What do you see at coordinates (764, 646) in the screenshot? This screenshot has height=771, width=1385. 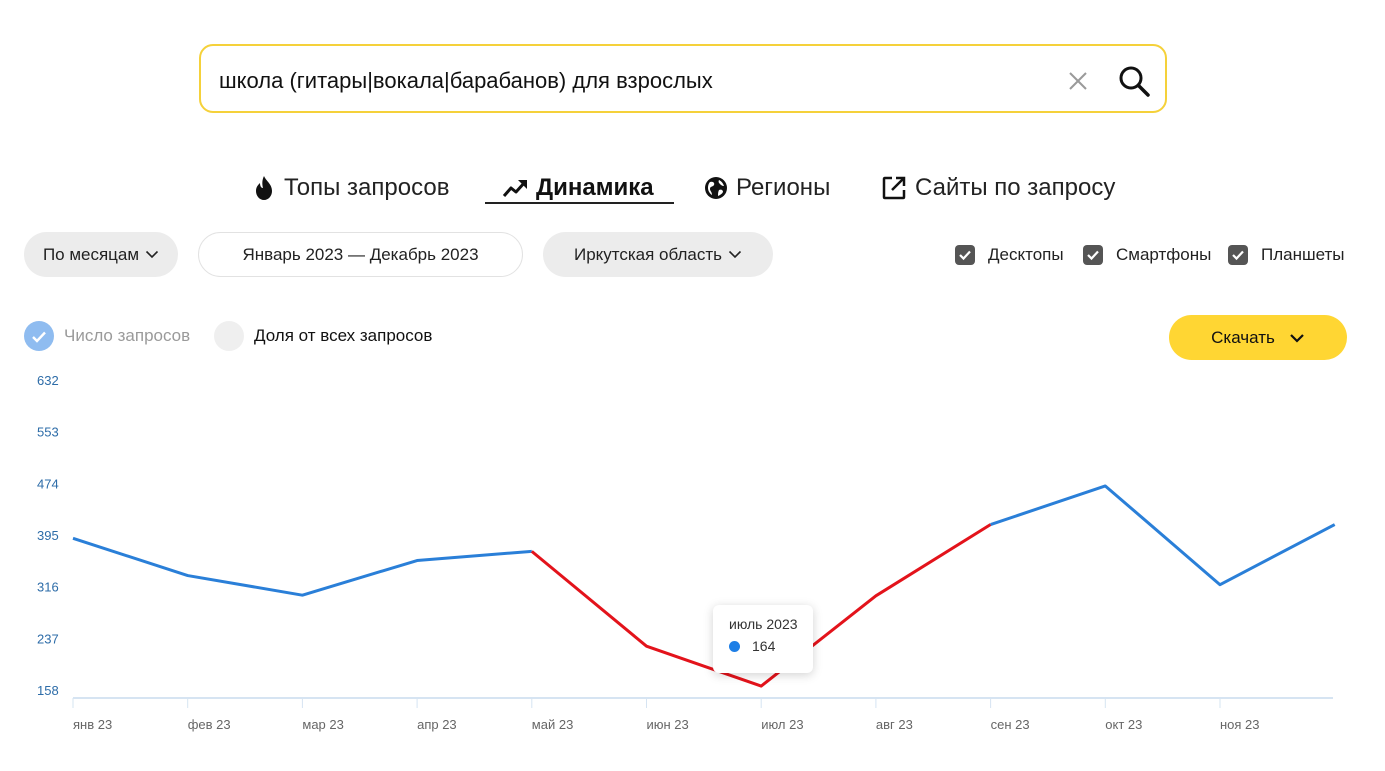 I see `tooltip-value: 164` at bounding box center [764, 646].